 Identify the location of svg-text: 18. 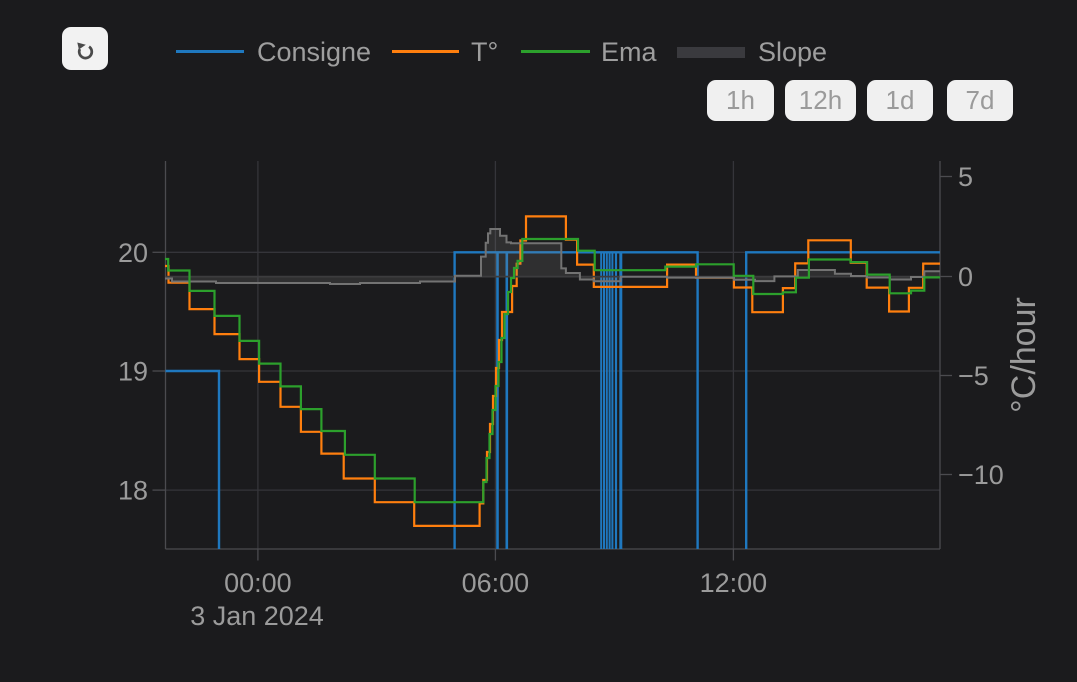
(133, 491).